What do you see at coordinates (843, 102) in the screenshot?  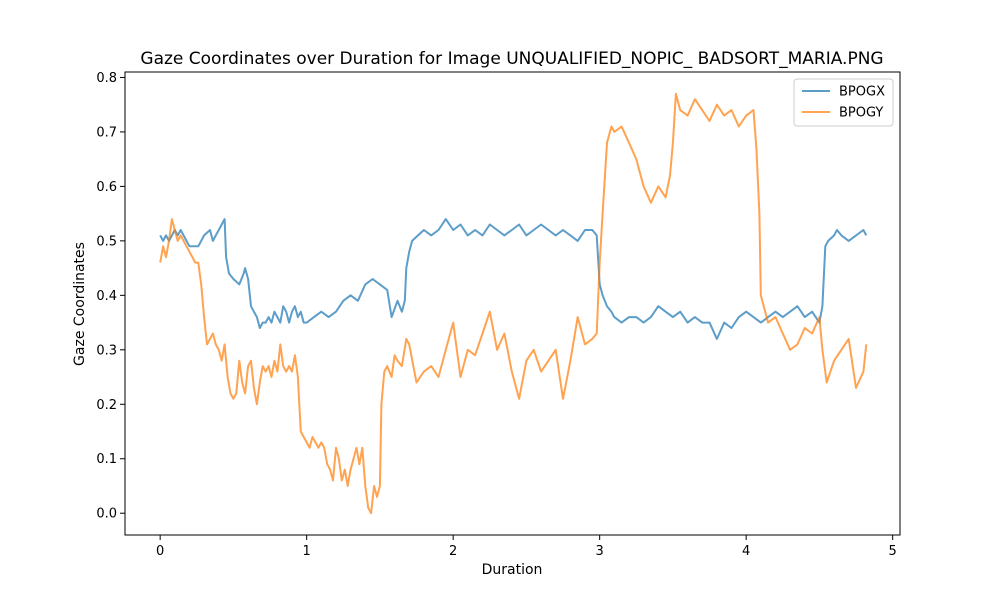 I see `legend: BPOGX BPOGY` at bounding box center [843, 102].